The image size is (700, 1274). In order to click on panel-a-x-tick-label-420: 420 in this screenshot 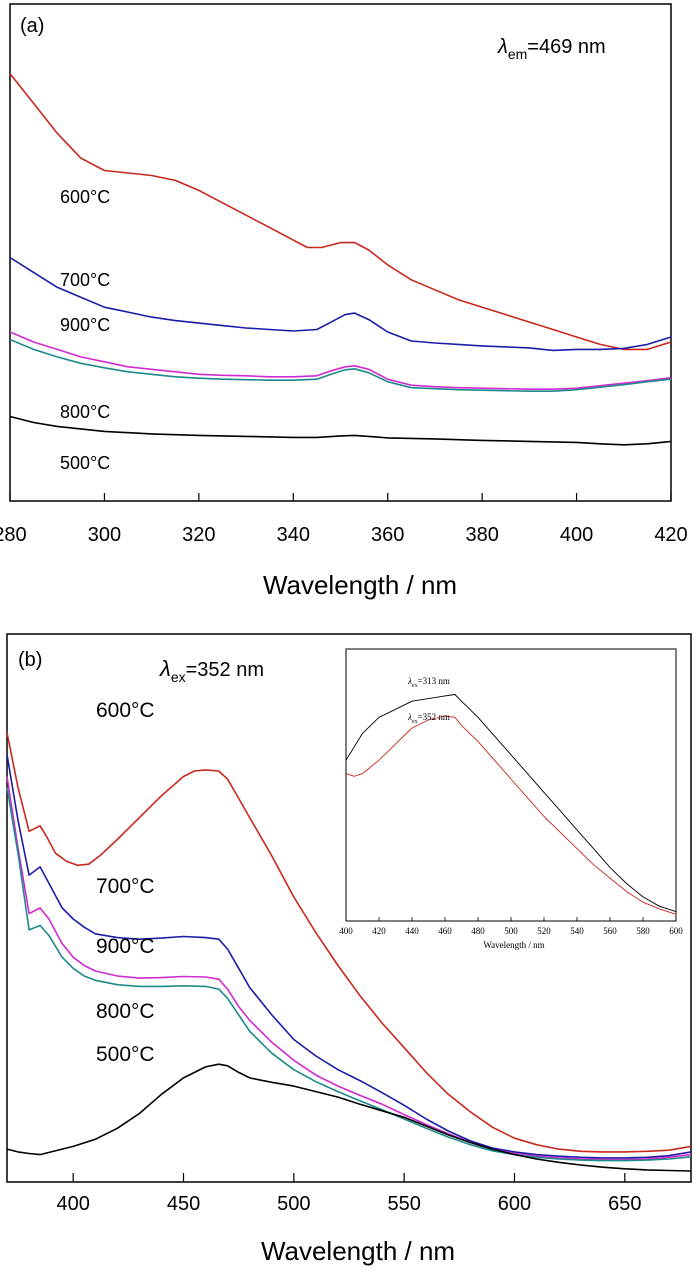, I will do `click(670, 535)`.